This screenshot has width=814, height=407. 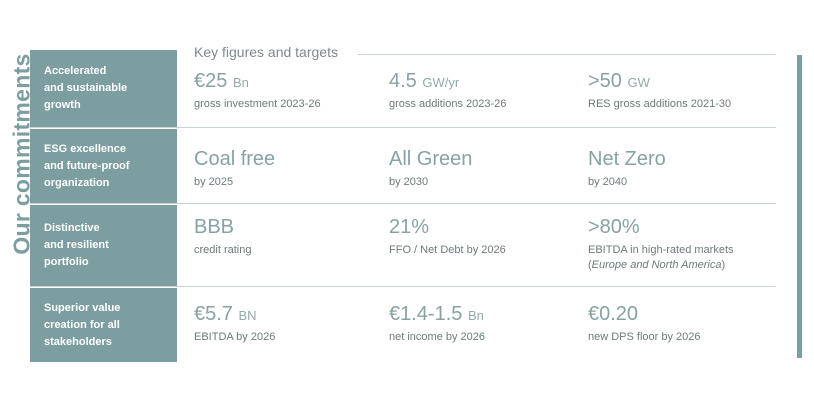 I want to click on key-figure: Coal free by 2025, so click(x=234, y=169).